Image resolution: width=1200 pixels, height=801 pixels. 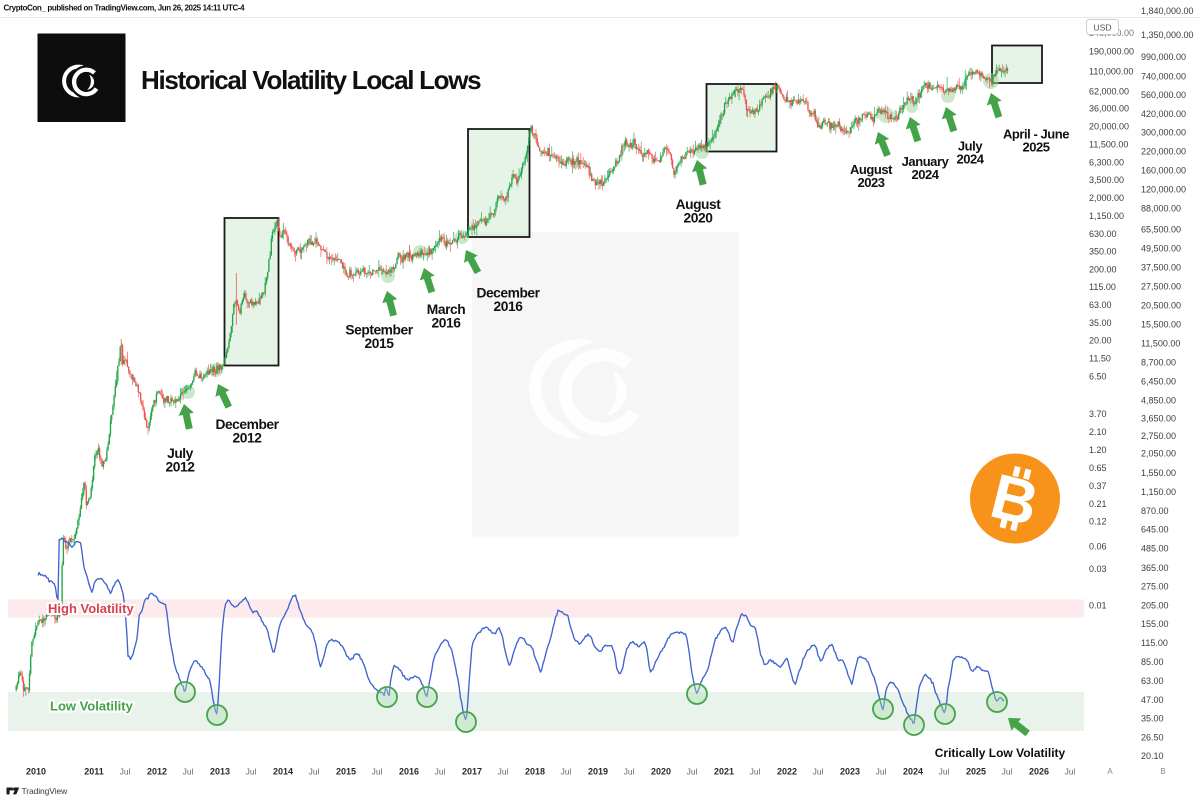 What do you see at coordinates (1158, 436) in the screenshot?
I see `svg-text: 2,750.00` at bounding box center [1158, 436].